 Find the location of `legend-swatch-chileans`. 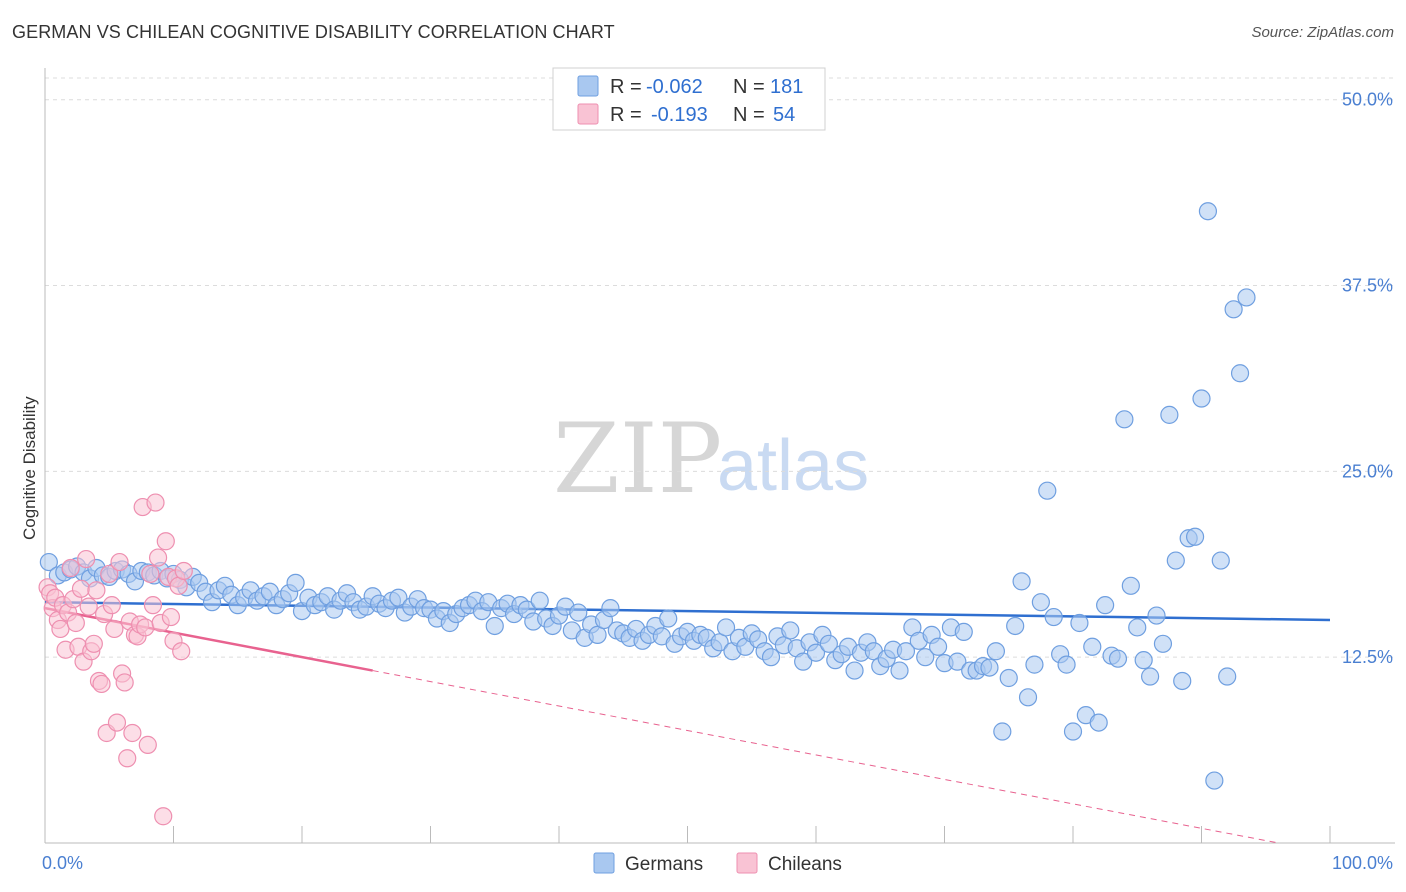

legend-swatch-chileans is located at coordinates (588, 114).